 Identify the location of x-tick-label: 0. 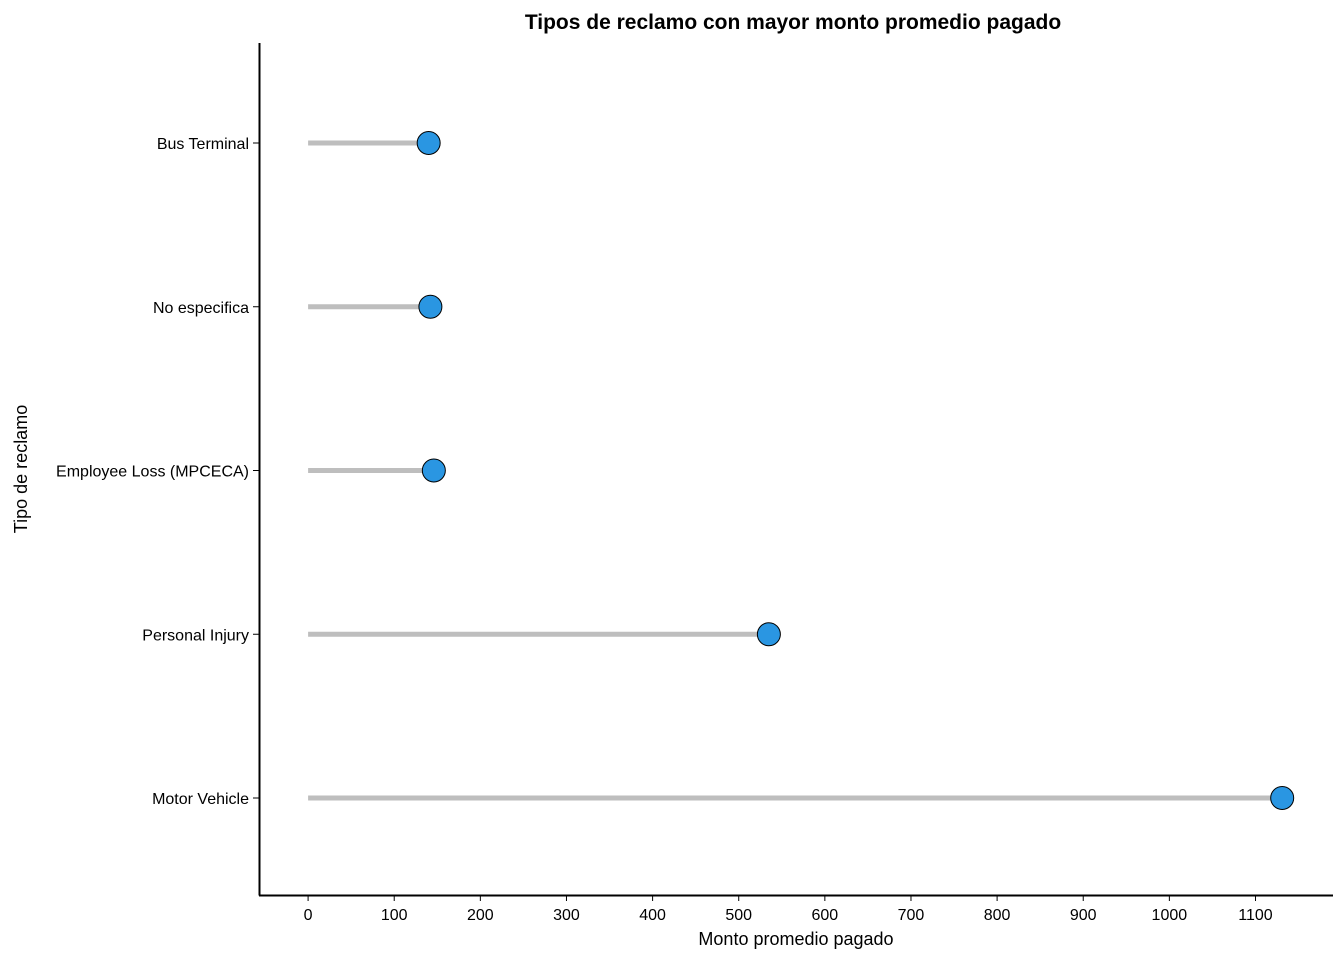
(308, 915).